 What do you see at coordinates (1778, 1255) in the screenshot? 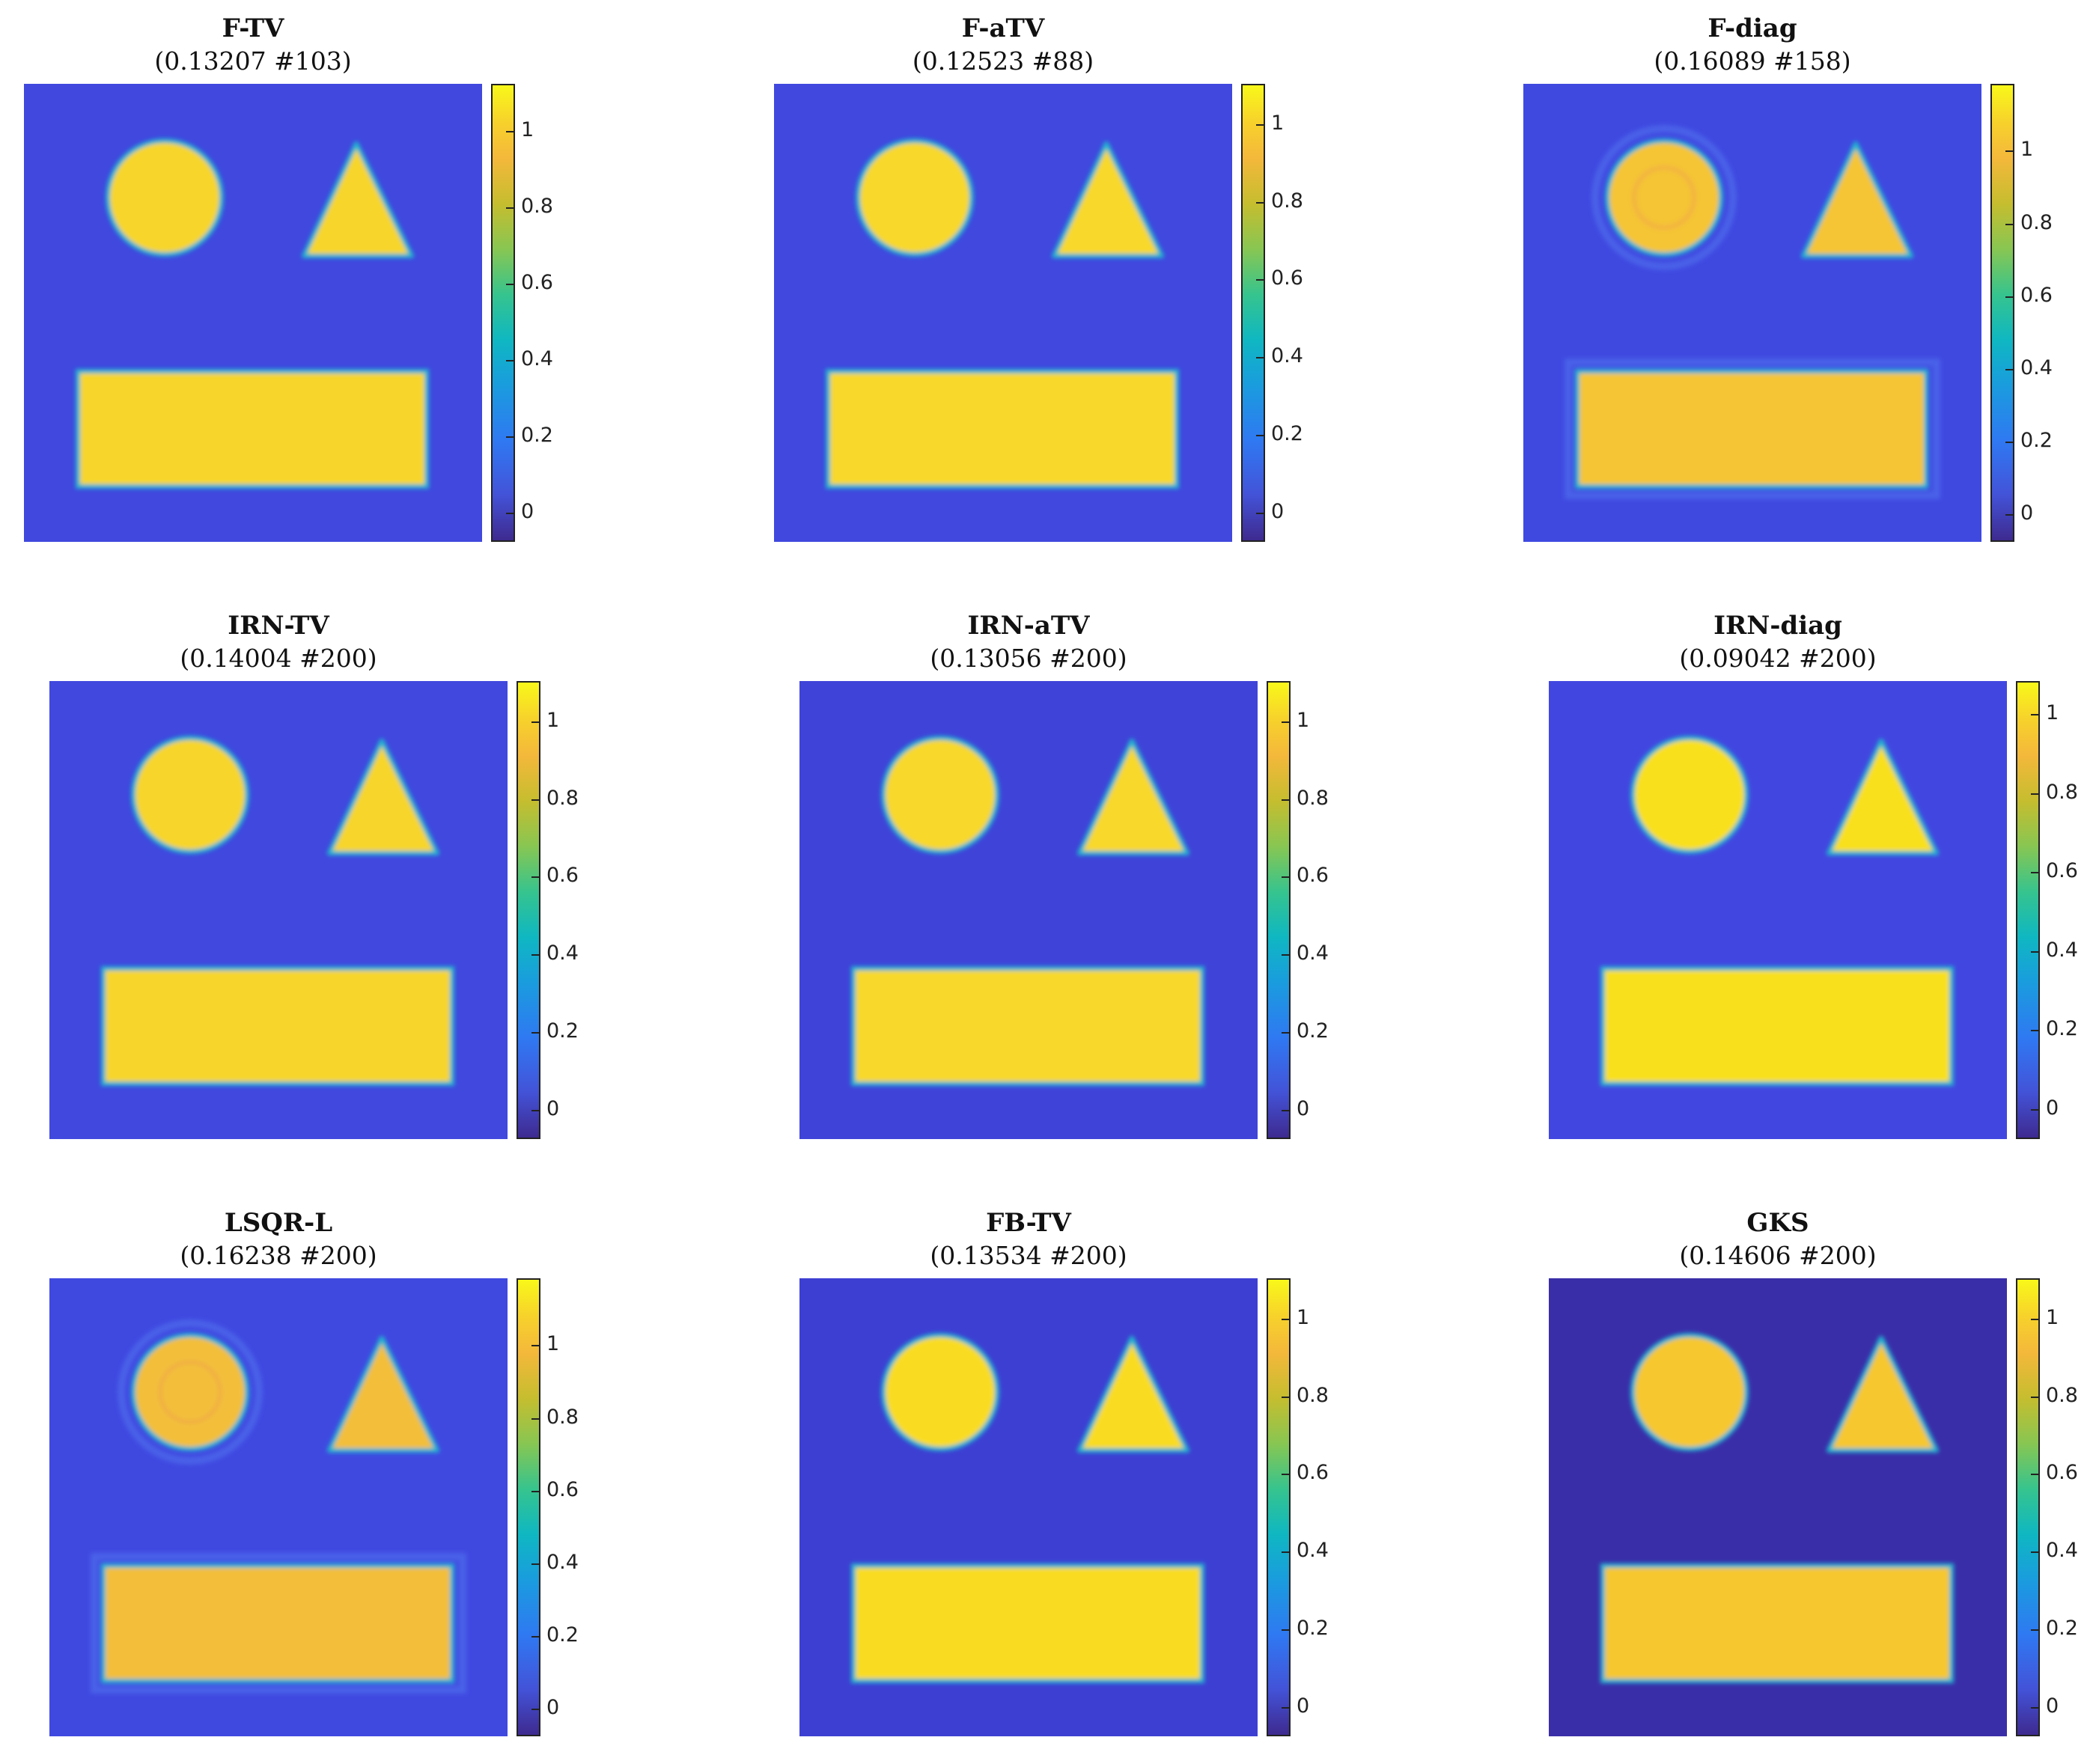
I see `panel-error-iterations: (0.14606 #200)` at bounding box center [1778, 1255].